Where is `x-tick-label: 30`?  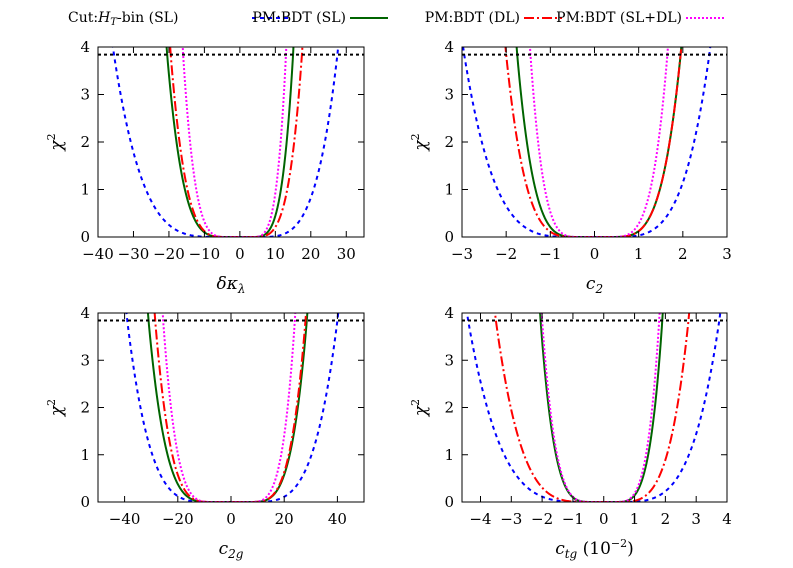
x-tick-label: 30 is located at coordinates (346, 254).